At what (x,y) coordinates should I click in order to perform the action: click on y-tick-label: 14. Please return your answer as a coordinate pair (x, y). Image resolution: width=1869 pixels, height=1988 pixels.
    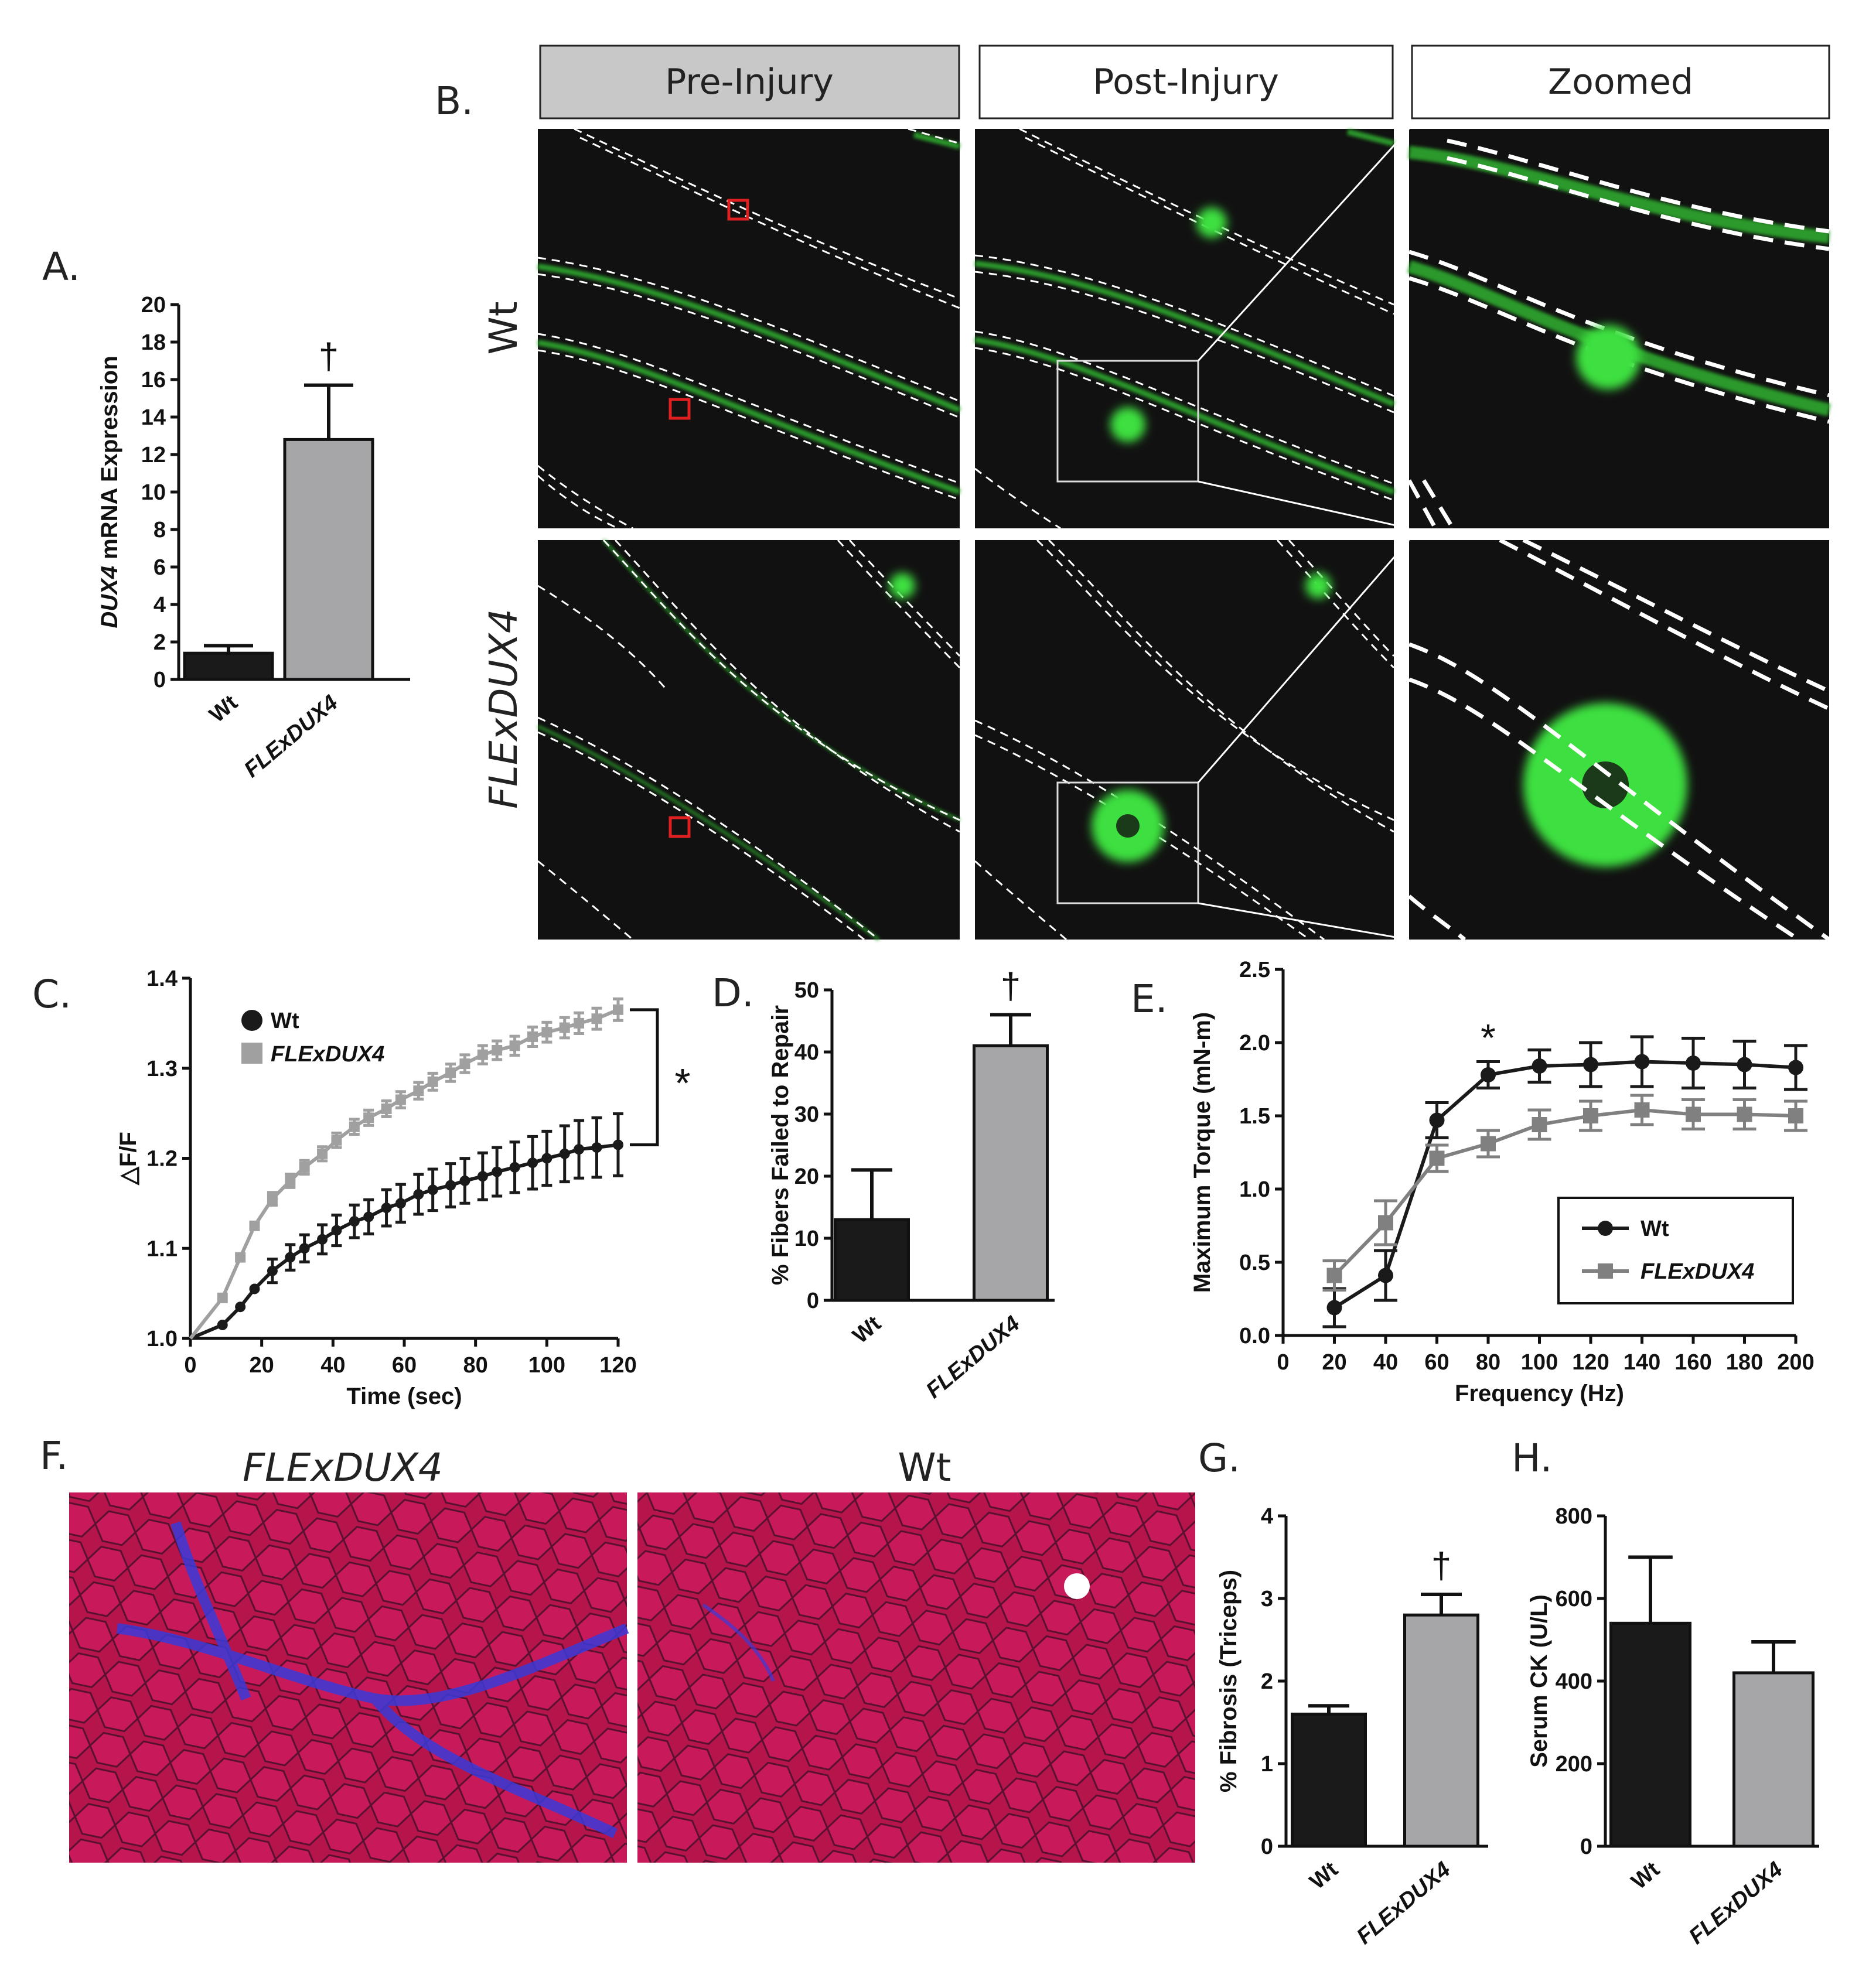
    Looking at the image, I should click on (153, 417).